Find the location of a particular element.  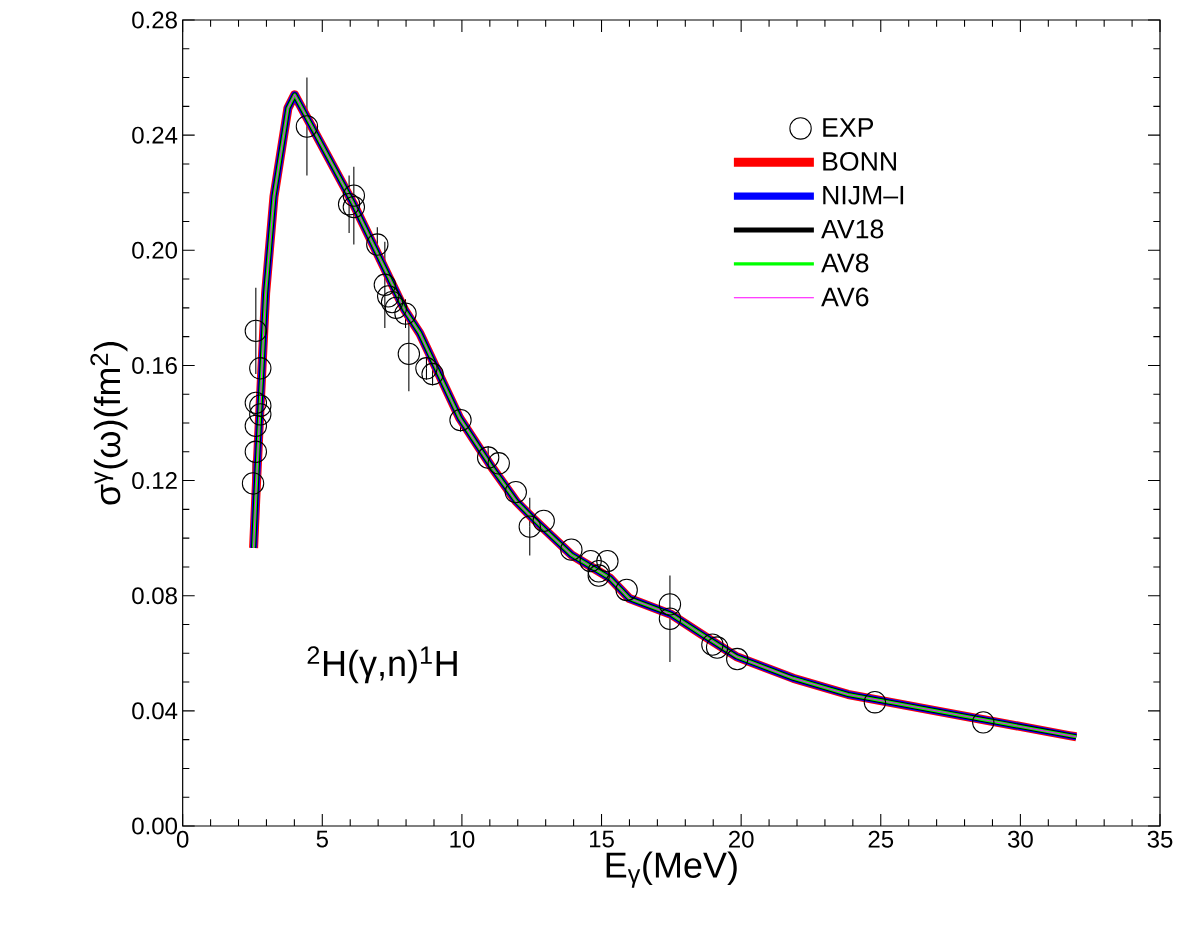

x-tick-label: 35 is located at coordinates (1160, 839).